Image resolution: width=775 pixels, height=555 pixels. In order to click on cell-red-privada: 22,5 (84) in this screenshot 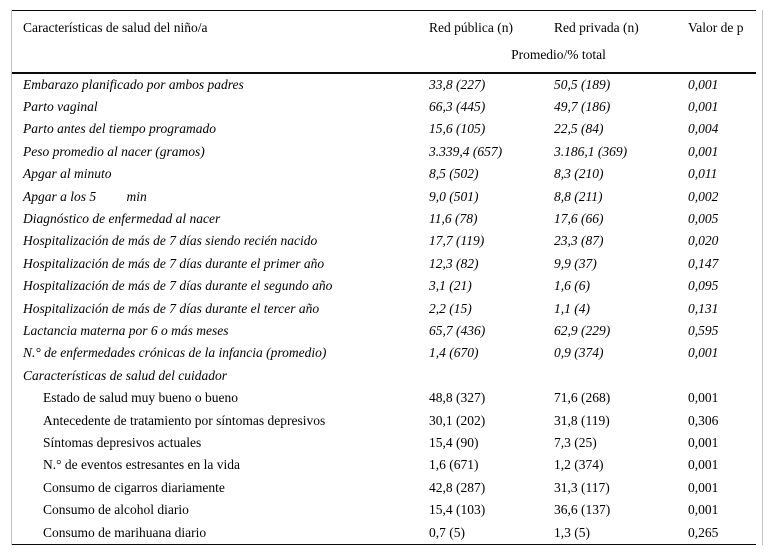, I will do `click(579, 129)`.